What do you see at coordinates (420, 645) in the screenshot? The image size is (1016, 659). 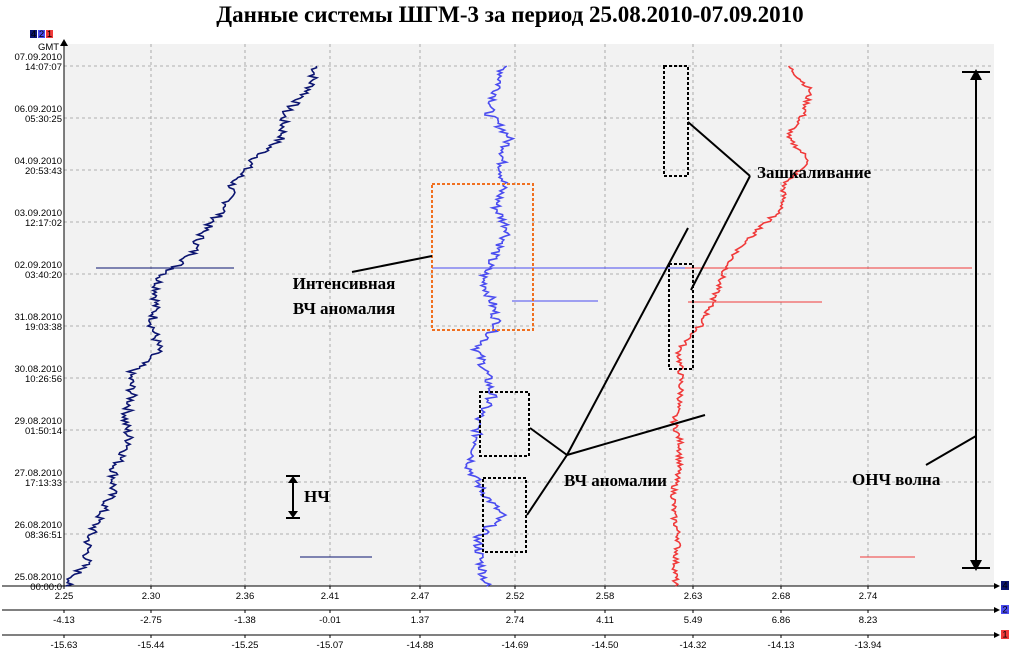 I see `value-tick-label: -14.88` at bounding box center [420, 645].